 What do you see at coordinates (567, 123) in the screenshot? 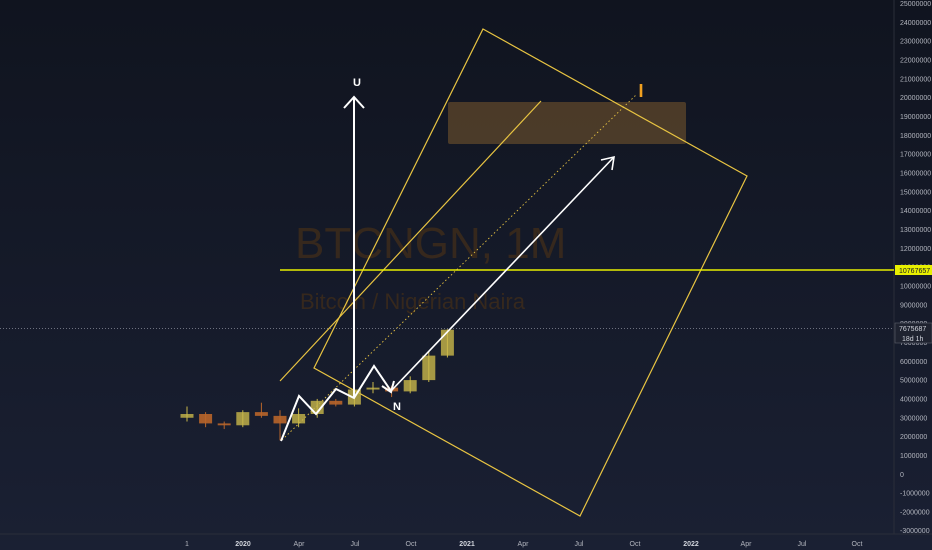
I see `target-zone` at bounding box center [567, 123].